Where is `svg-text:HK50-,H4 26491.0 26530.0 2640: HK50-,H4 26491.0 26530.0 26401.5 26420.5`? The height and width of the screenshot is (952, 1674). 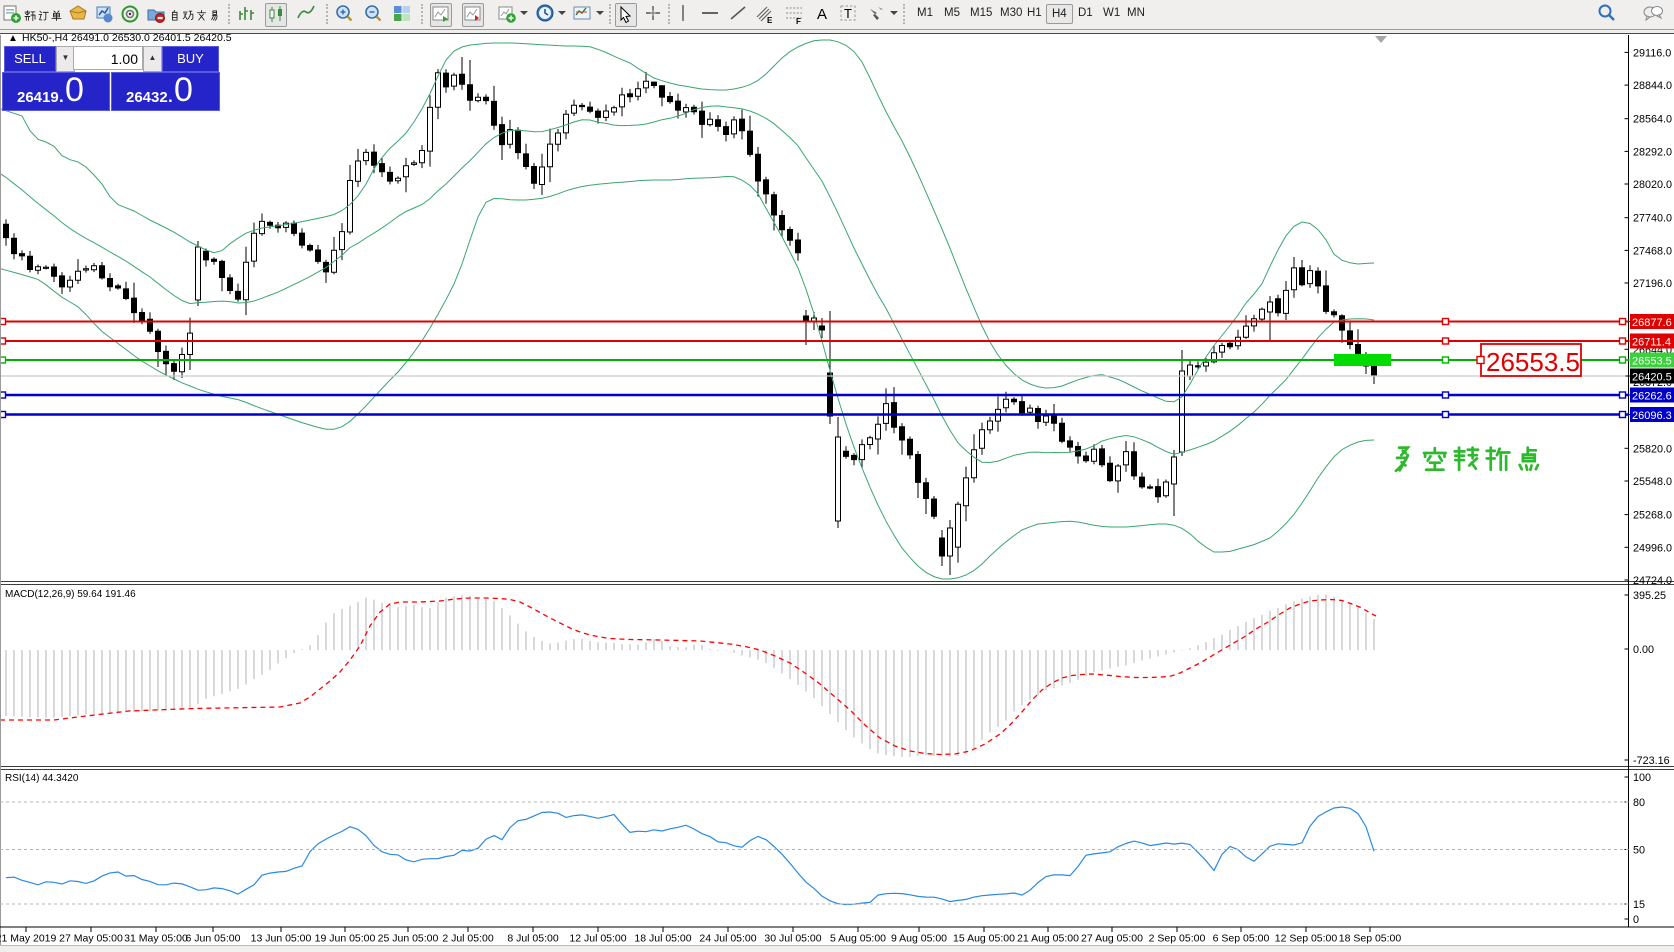
svg-text:HK50-,H4 26491.0 26530.0 2640: HK50-,H4 26491.0 26530.0 26401.5 26420.5 is located at coordinates (127, 38).